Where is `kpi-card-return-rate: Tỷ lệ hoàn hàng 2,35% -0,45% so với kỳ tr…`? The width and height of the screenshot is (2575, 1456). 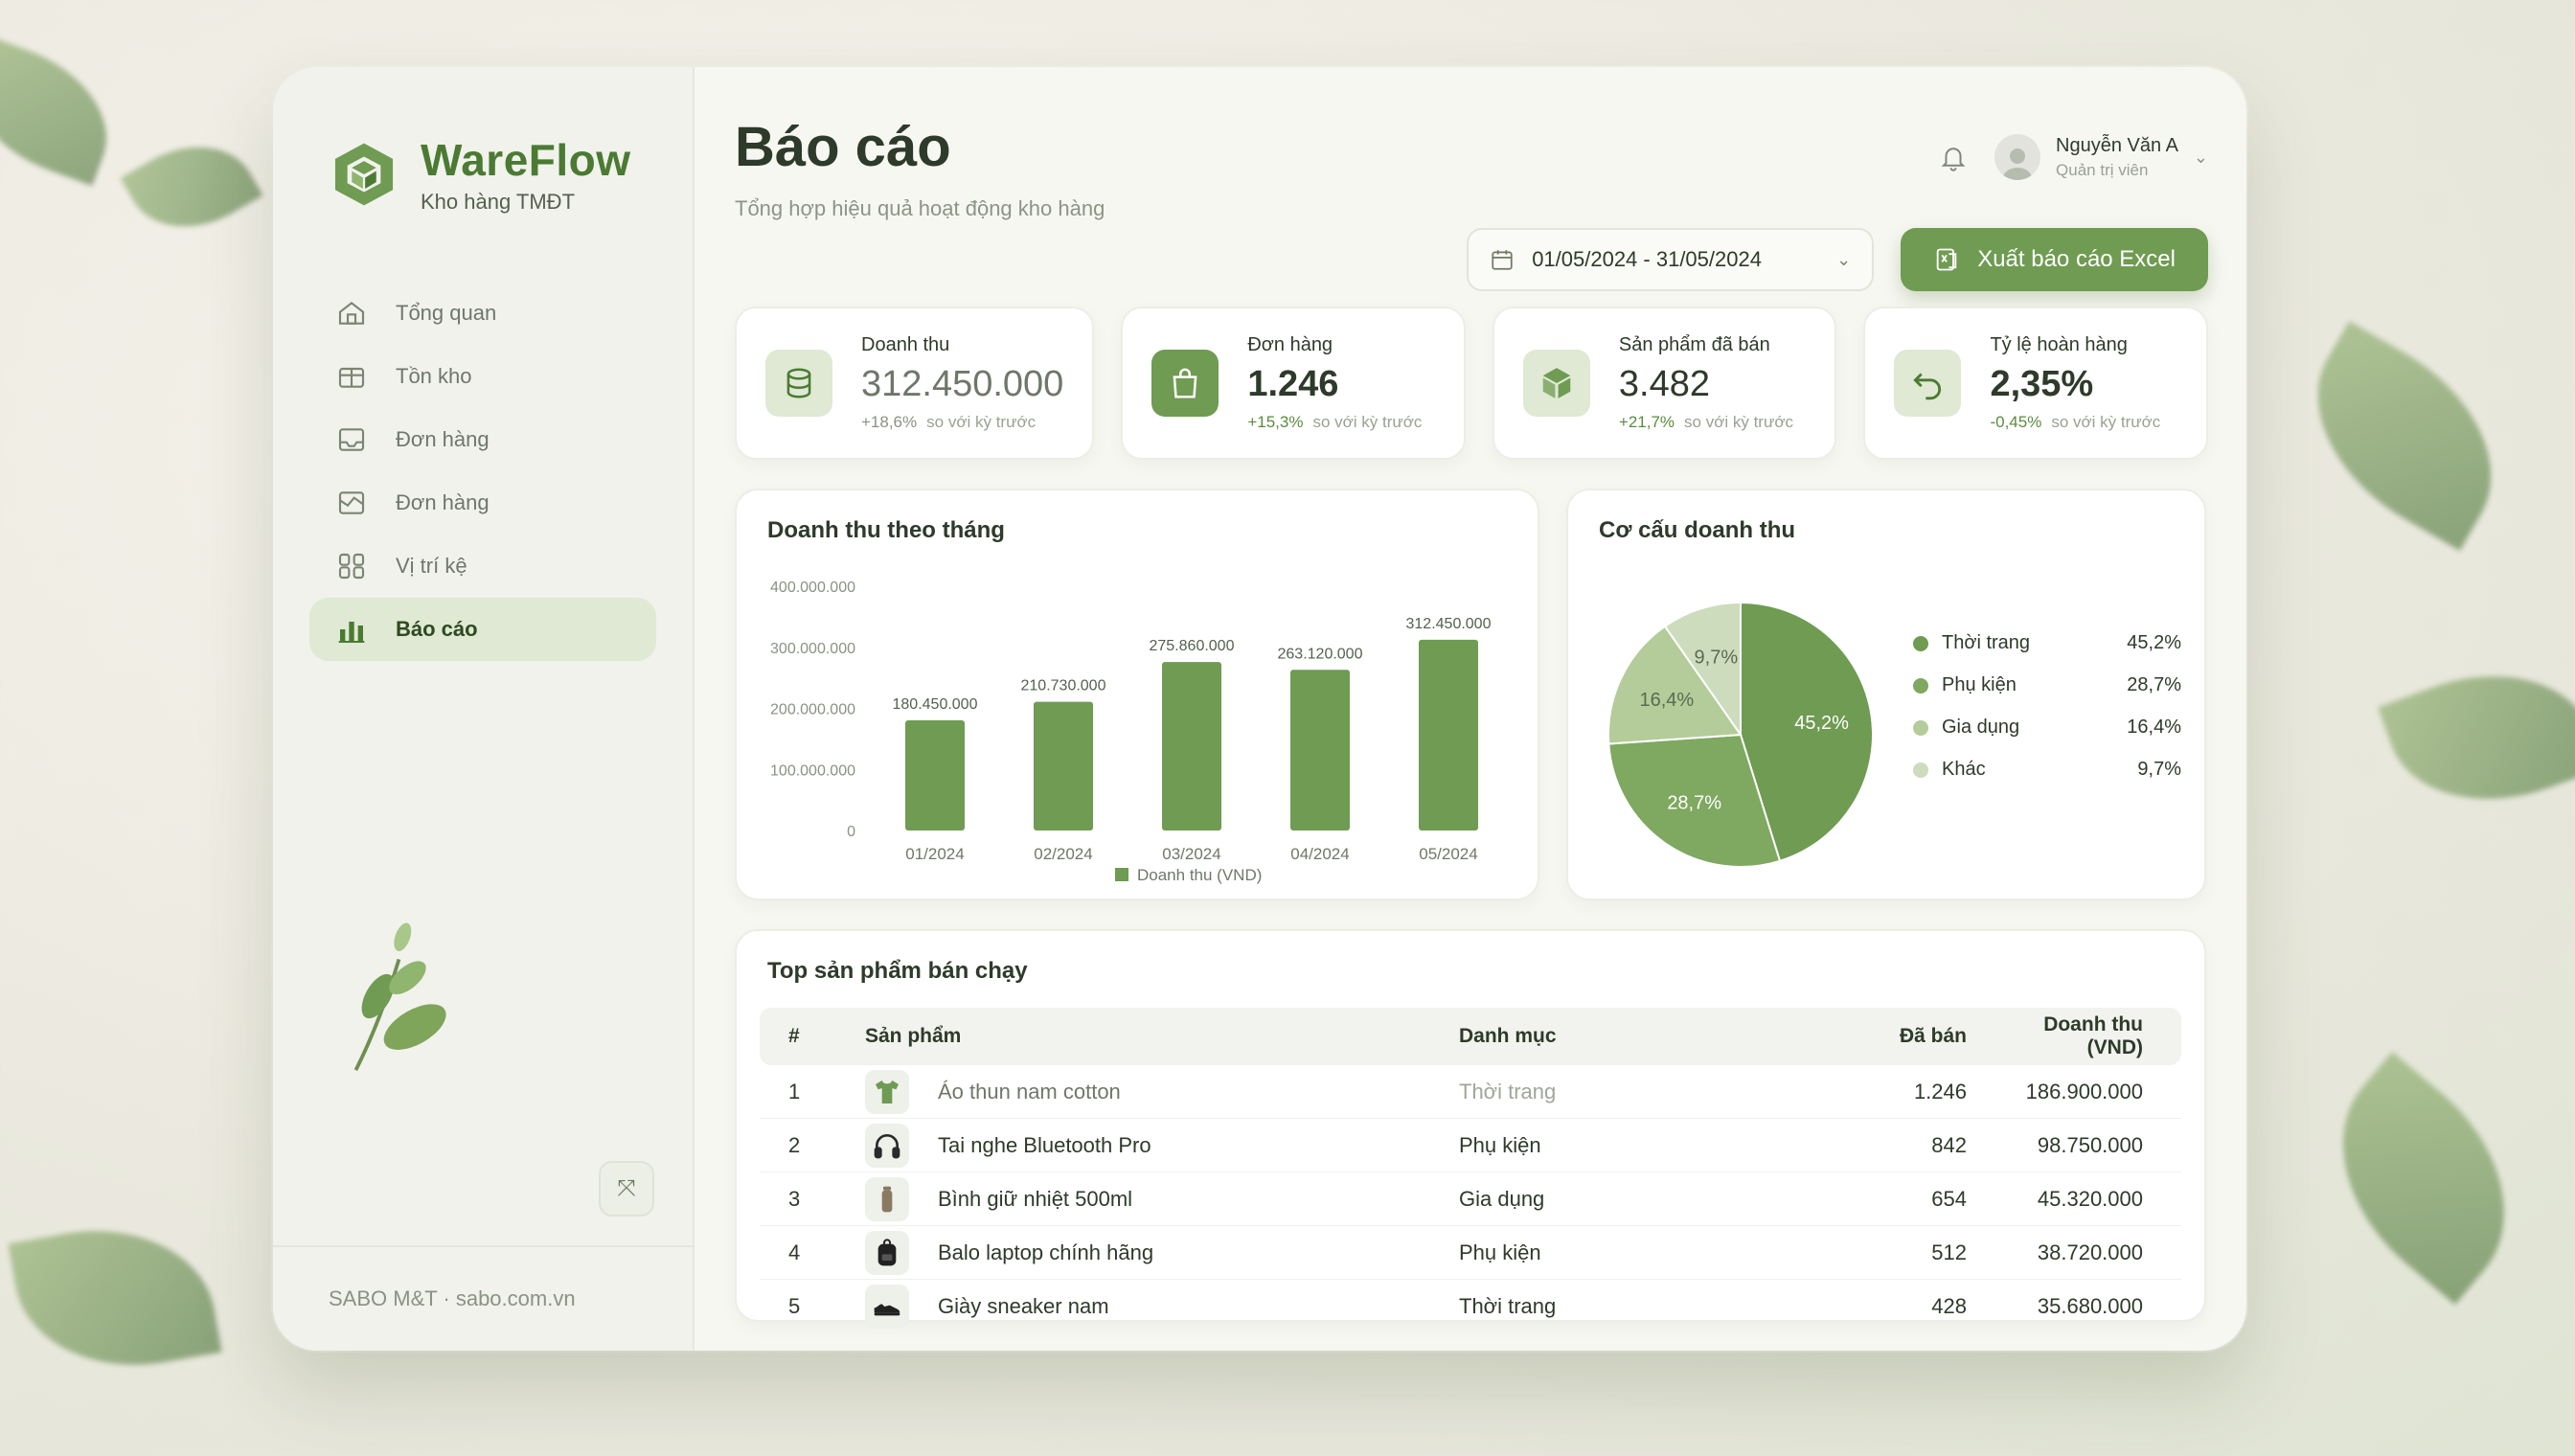
kpi-card-return-rate: Tỷ lệ hoàn hàng 2,35% -0,45% so với kỳ tr… is located at coordinates (2036, 383).